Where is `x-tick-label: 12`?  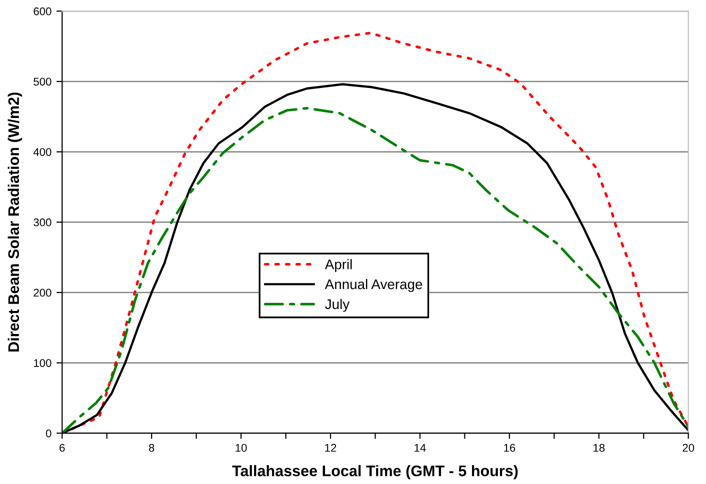
x-tick-label: 12 is located at coordinates (330, 448).